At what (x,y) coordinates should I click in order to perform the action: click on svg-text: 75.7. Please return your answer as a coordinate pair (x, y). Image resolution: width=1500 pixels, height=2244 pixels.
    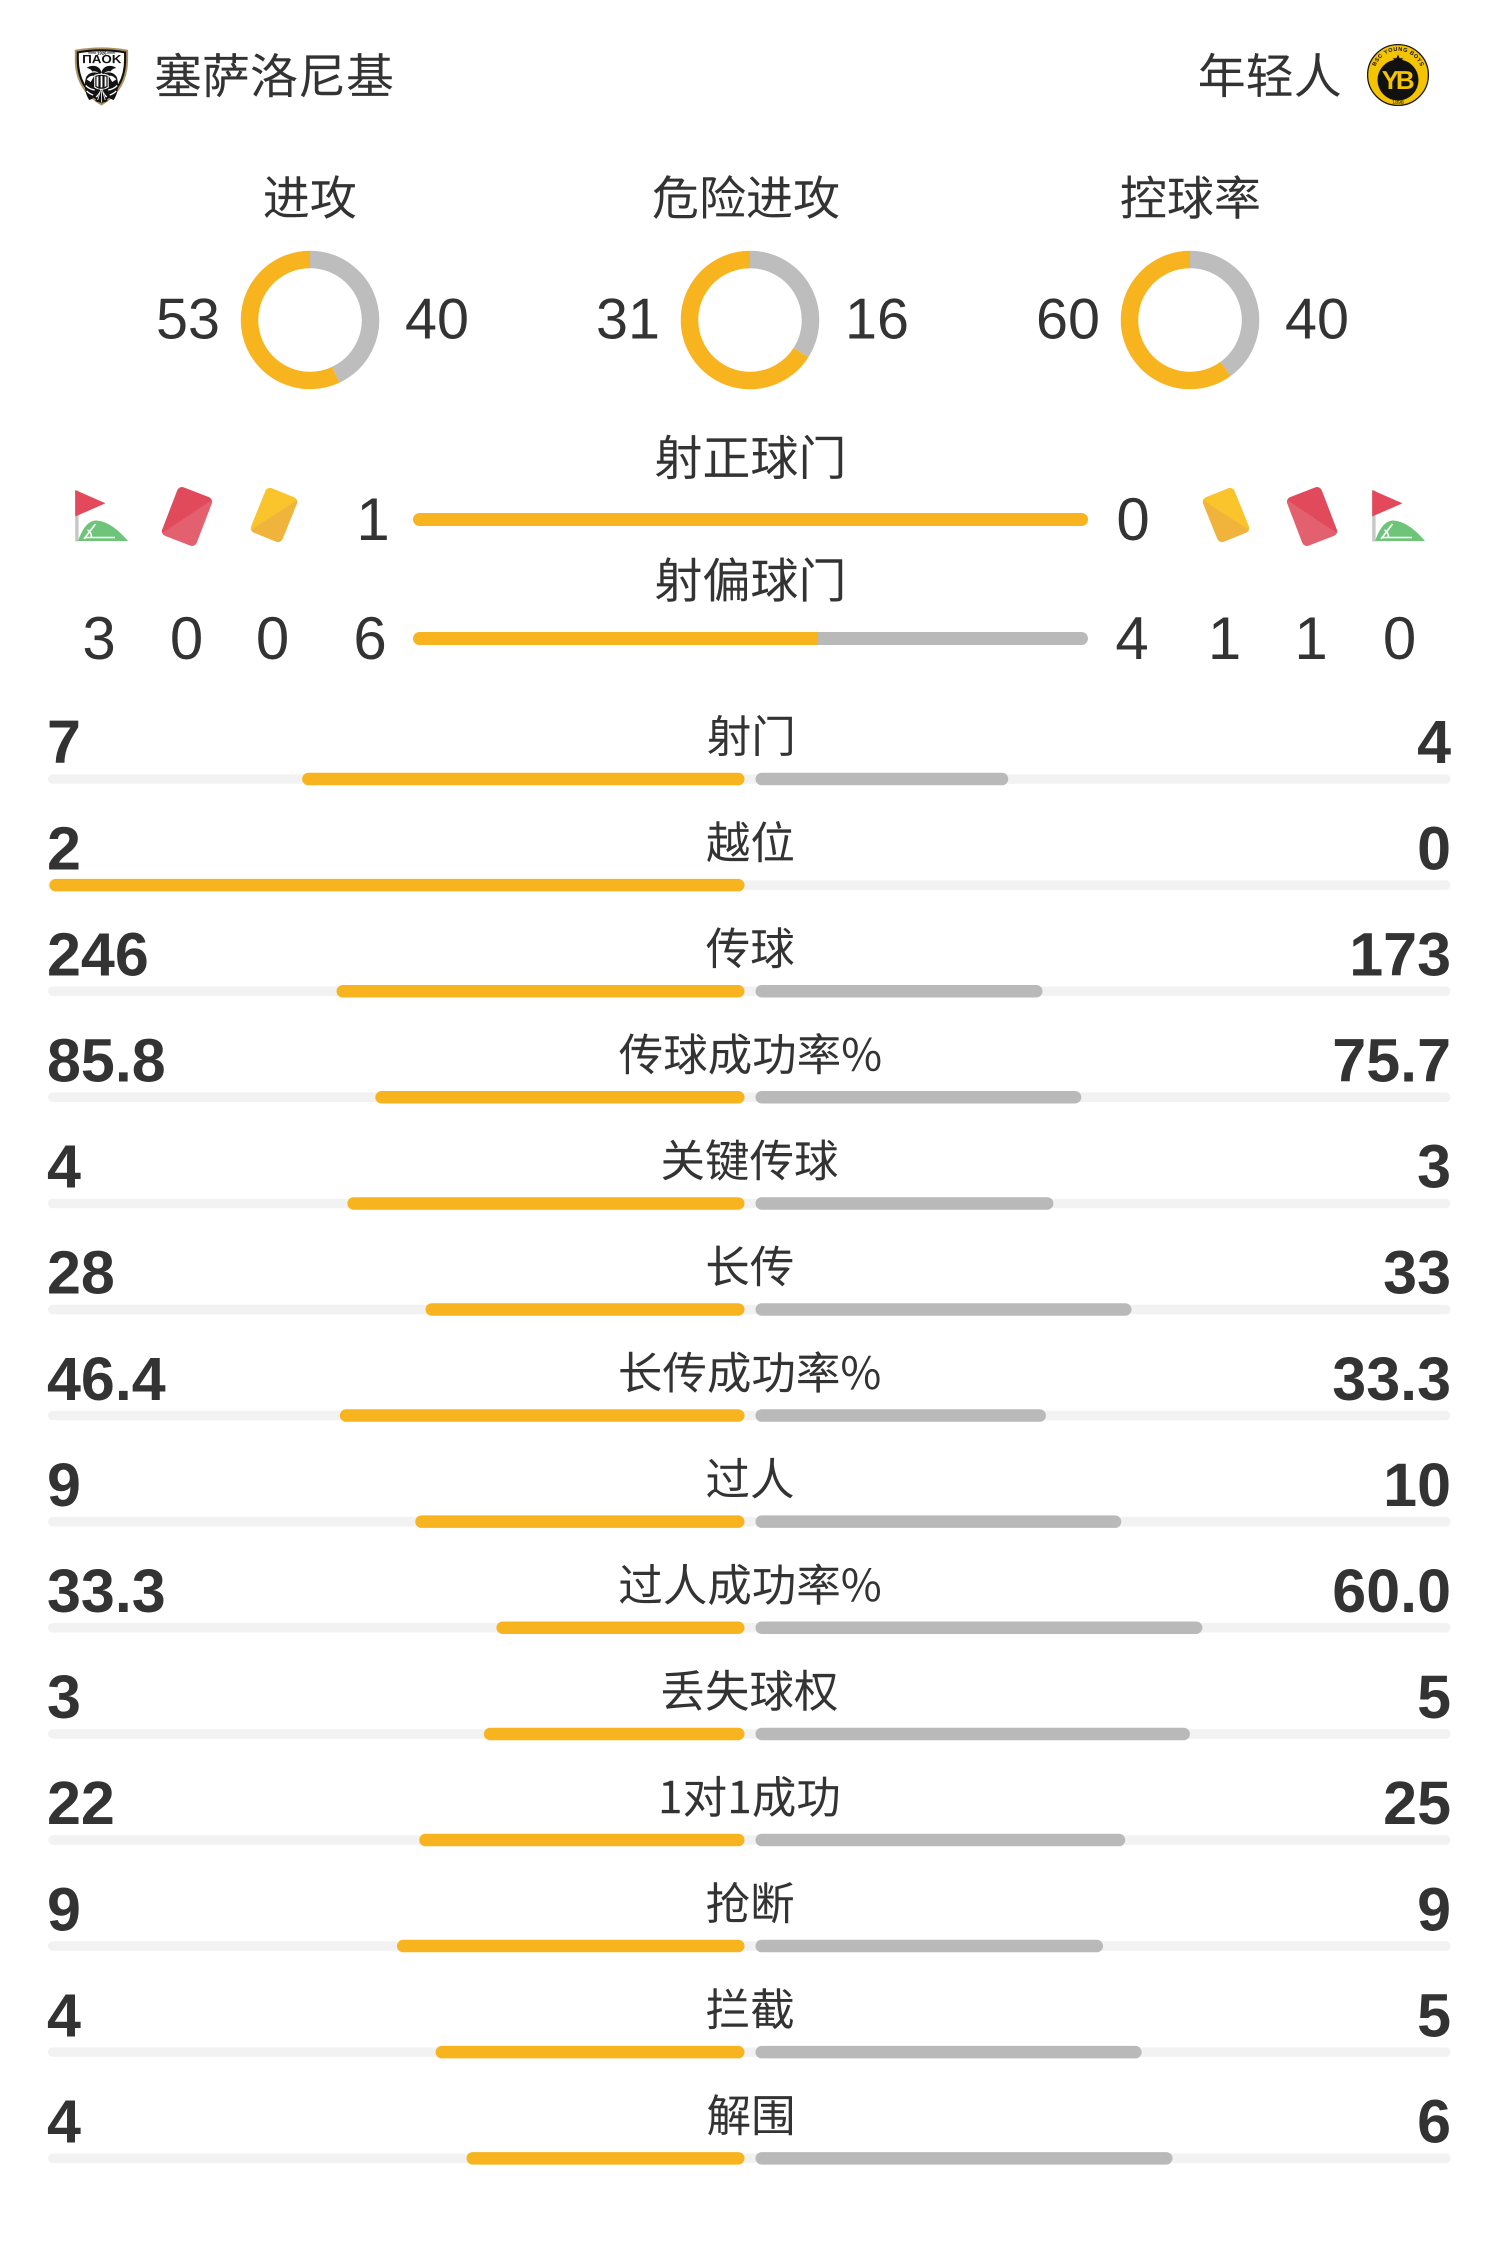
    Looking at the image, I should click on (1391, 1061).